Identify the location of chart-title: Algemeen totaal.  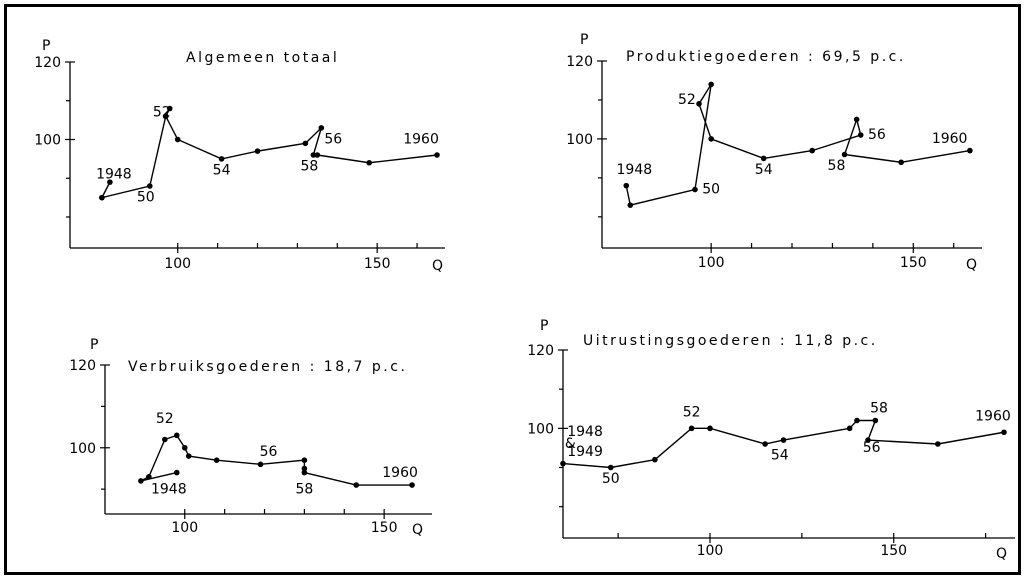
(262, 58).